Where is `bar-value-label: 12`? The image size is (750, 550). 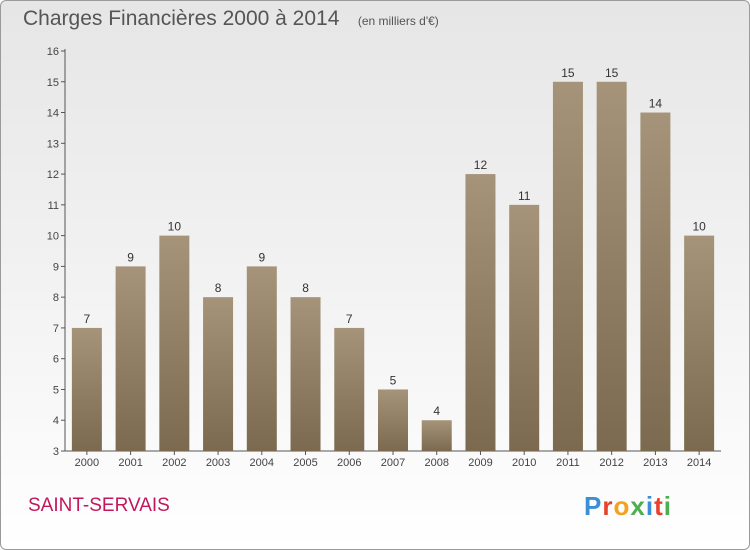 bar-value-label: 12 is located at coordinates (481, 165).